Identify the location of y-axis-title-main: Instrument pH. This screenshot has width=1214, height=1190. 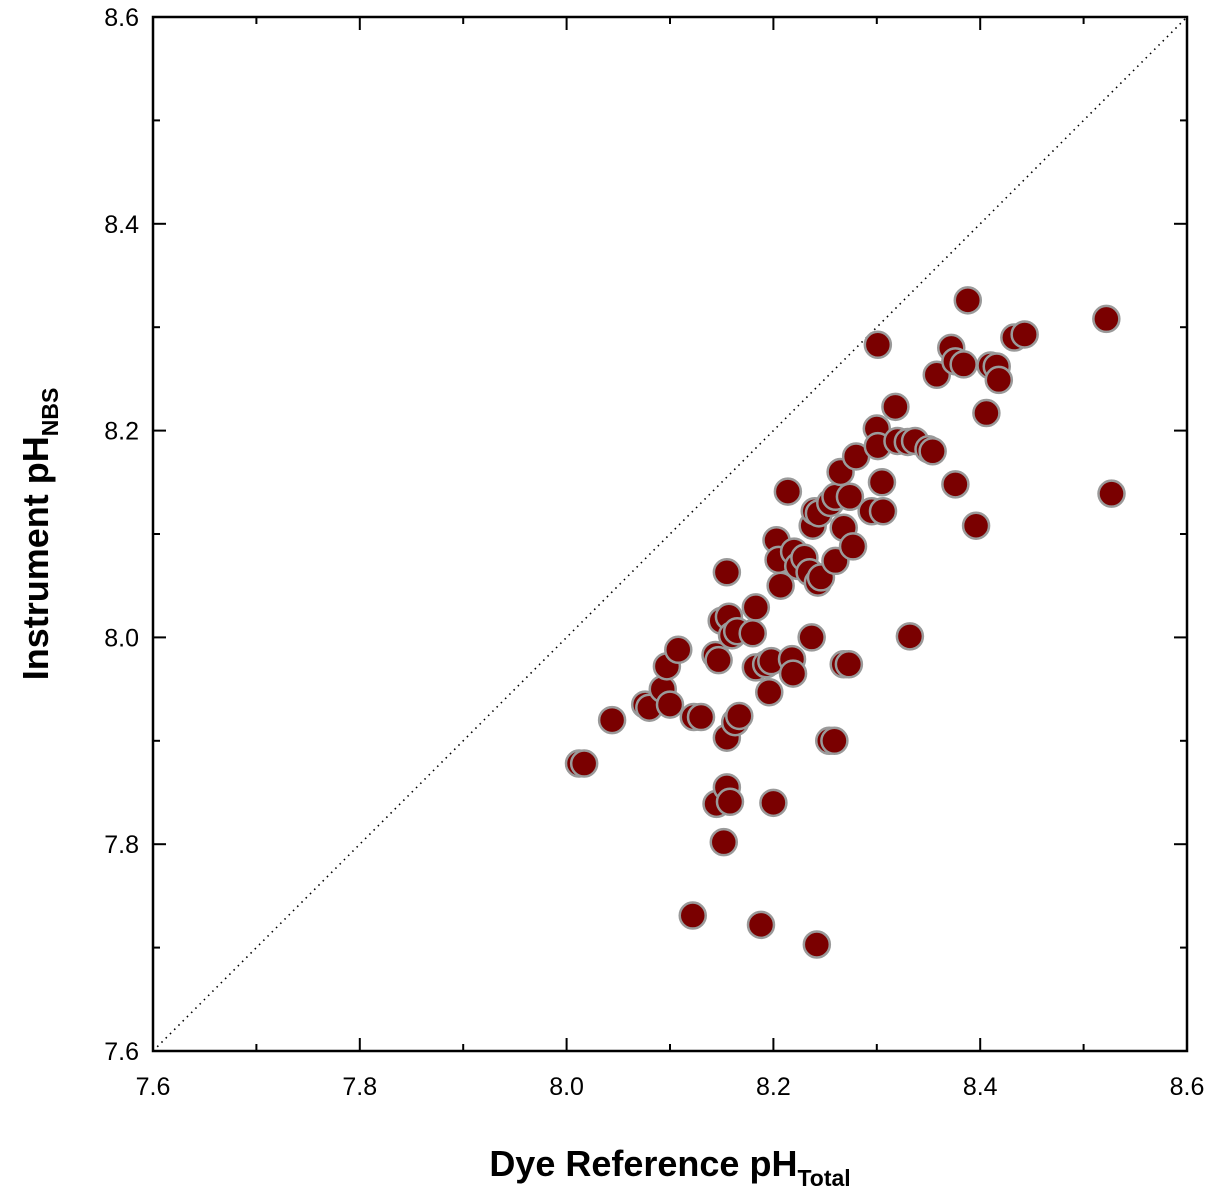
(35, 558).